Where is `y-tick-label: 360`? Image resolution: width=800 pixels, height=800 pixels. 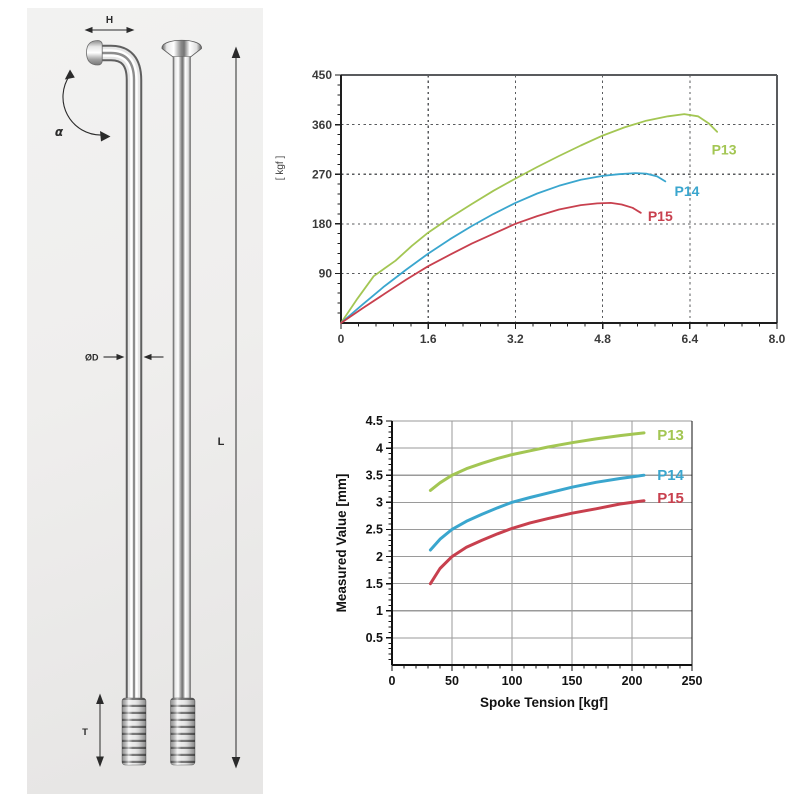 y-tick-label: 360 is located at coordinates (322, 125).